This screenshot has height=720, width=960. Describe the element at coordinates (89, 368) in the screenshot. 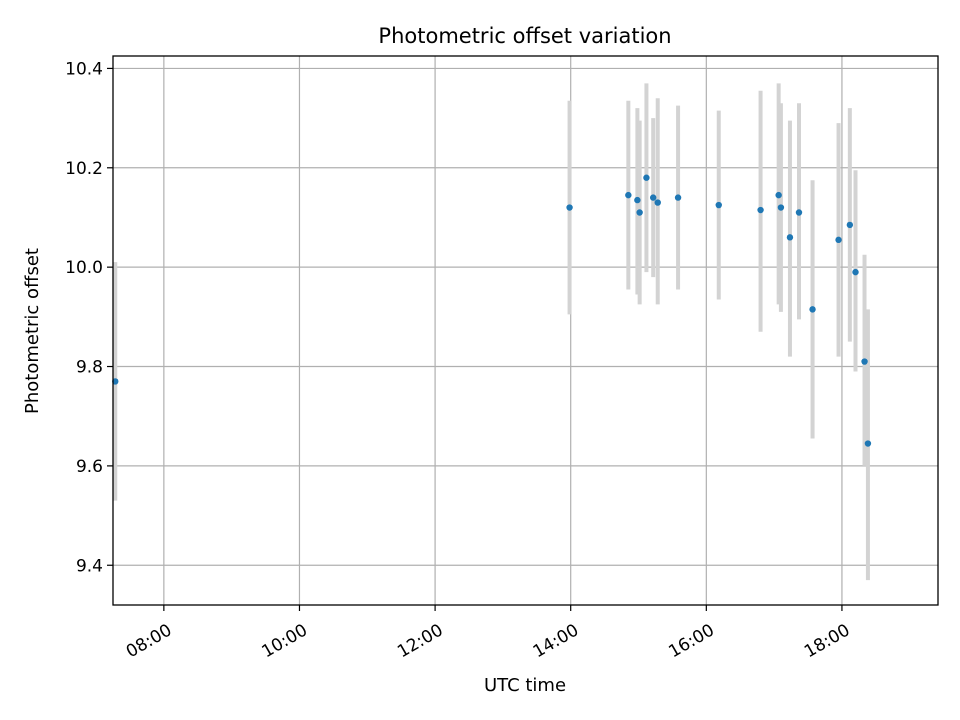

I see `y-tick-label: 9.8` at that location.